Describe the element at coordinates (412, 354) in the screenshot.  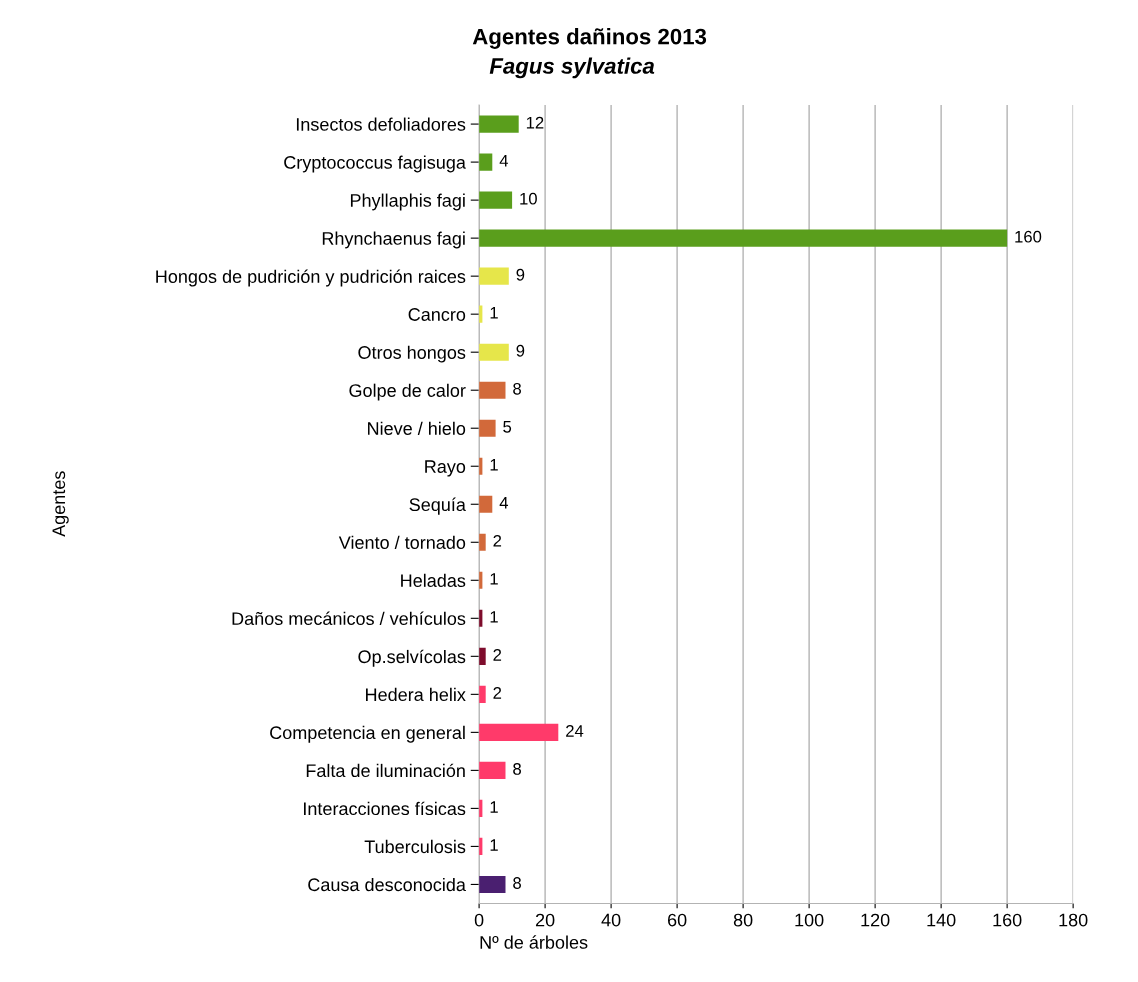
I see `y-tick-label: Otros hongos` at that location.